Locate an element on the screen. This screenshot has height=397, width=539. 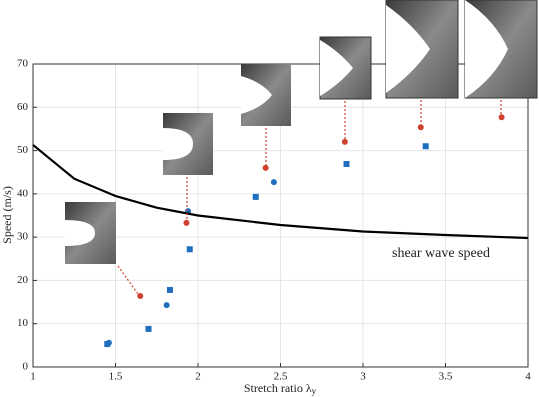
x-tick-label: 2.5 is located at coordinates (281, 377).